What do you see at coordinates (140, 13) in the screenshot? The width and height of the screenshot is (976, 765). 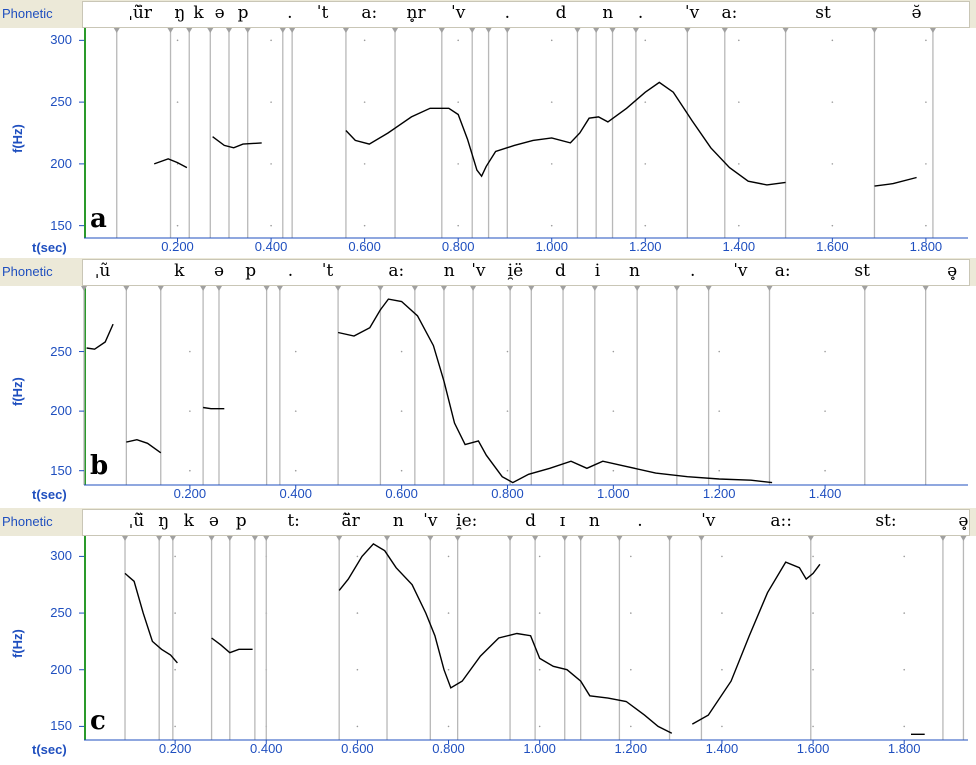 I see `phonetic-segment: ˌũ̈r` at bounding box center [140, 13].